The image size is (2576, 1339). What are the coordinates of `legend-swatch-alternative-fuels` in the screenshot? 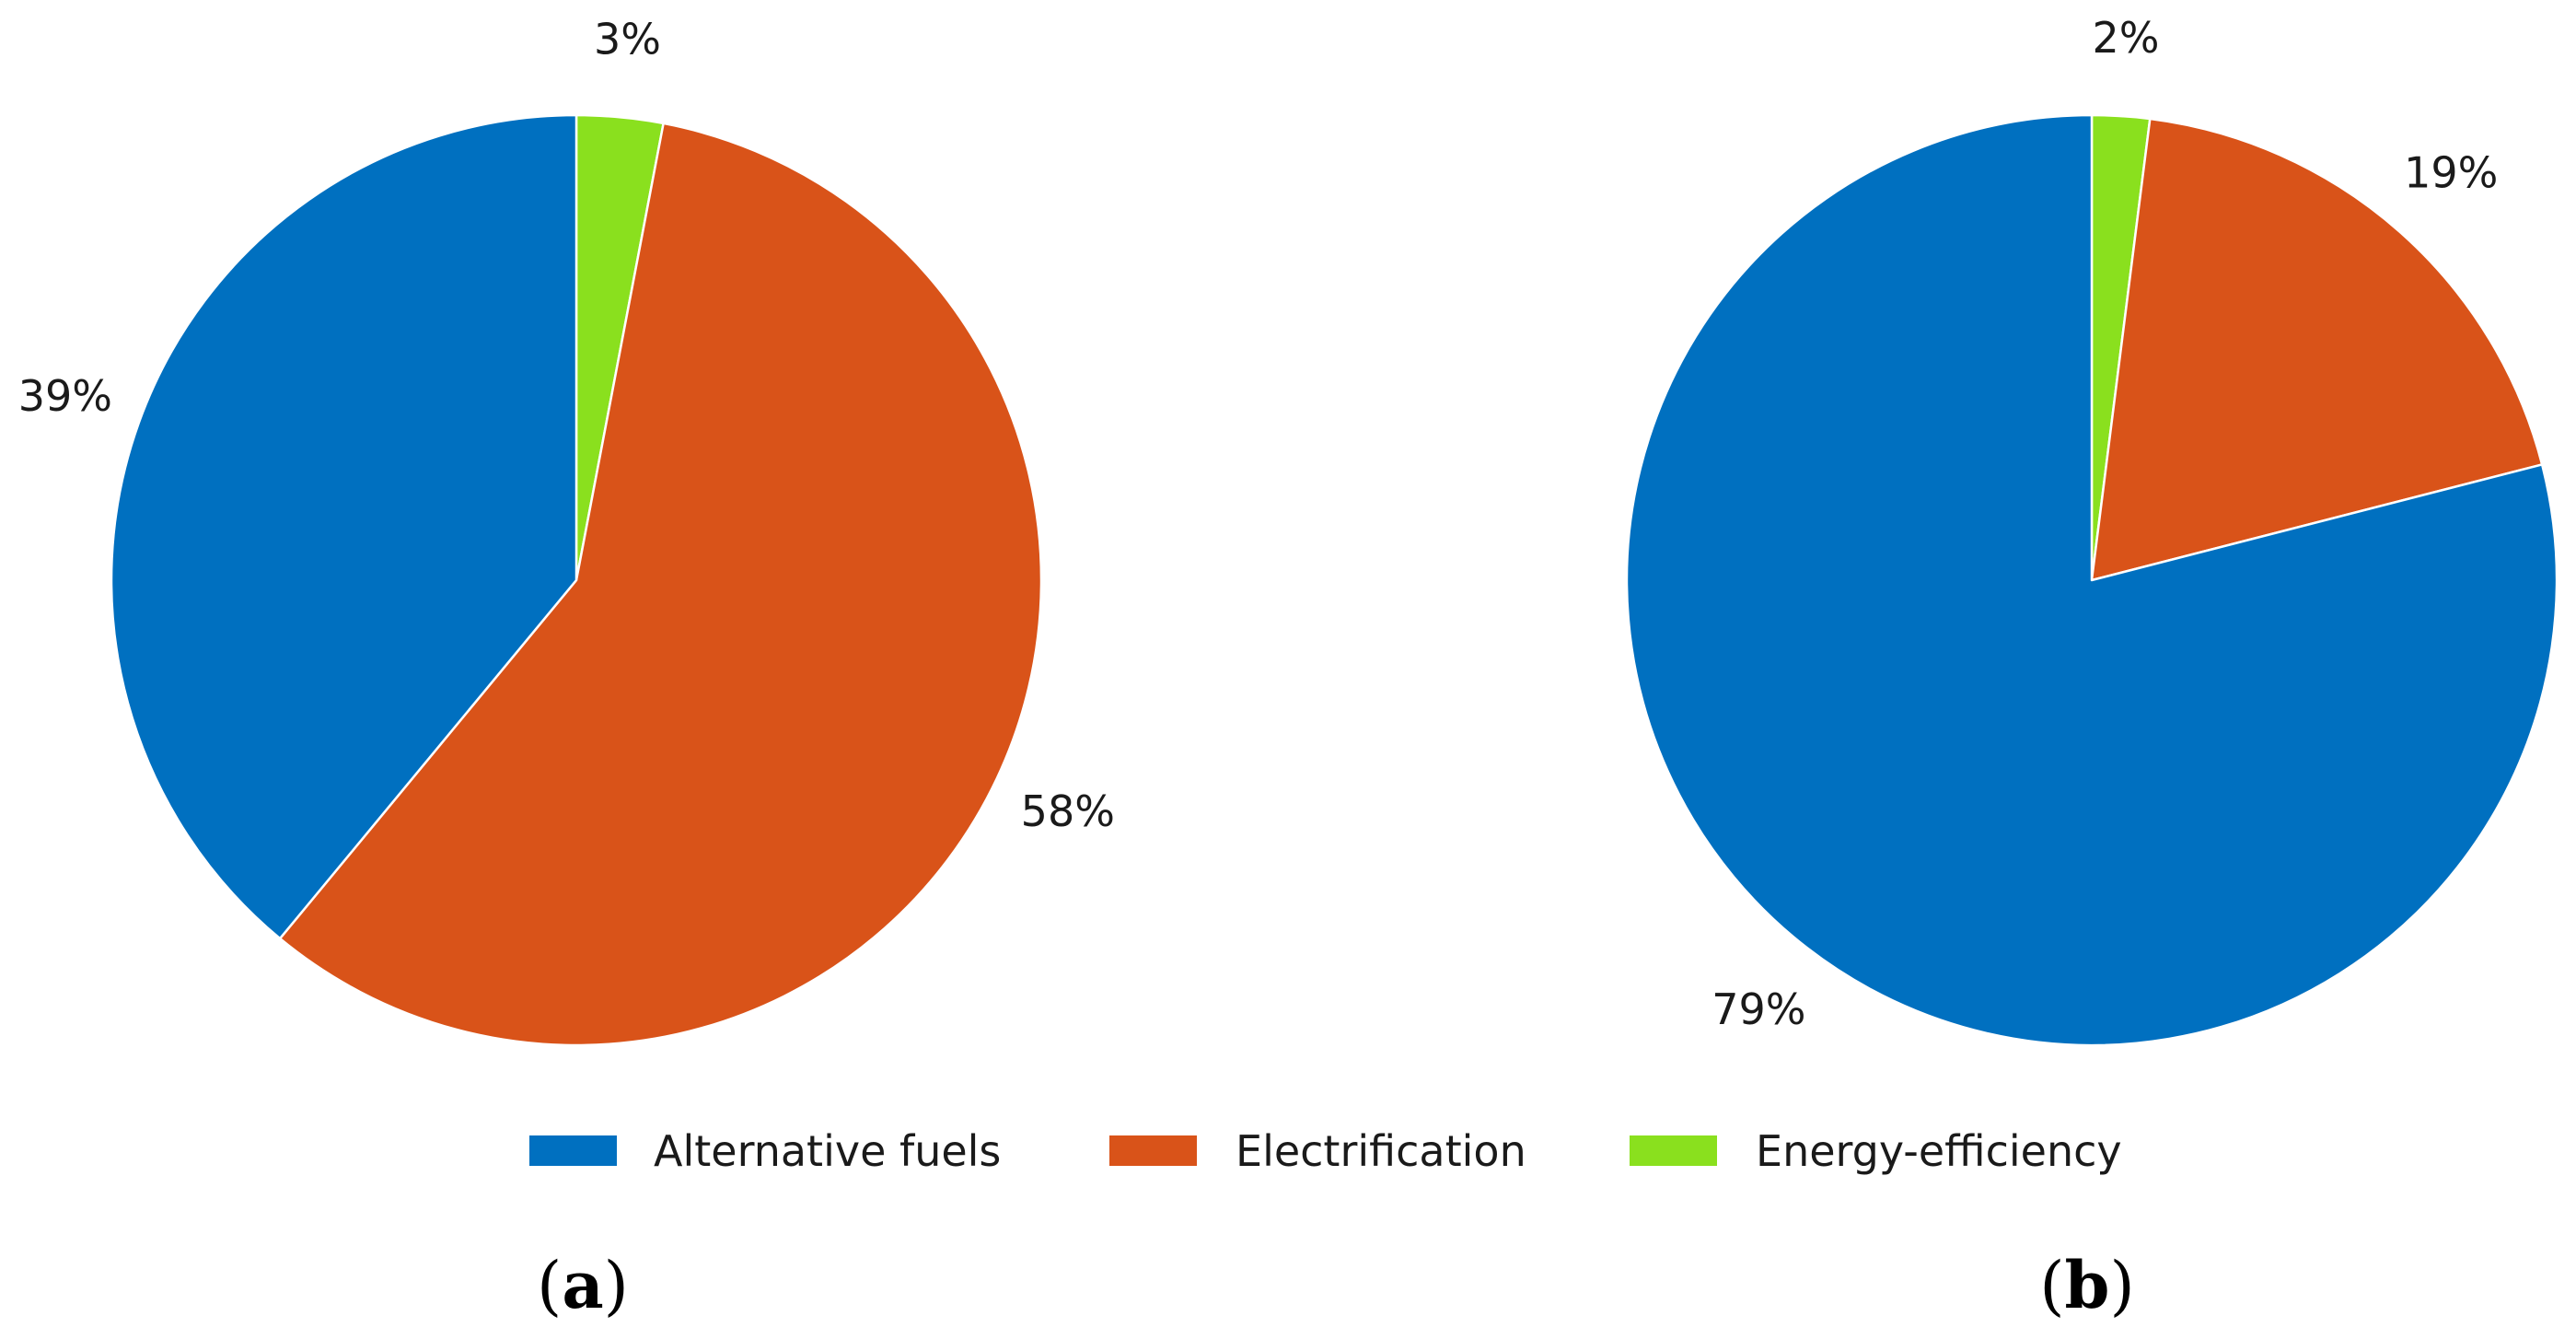 It's located at (573, 1150).